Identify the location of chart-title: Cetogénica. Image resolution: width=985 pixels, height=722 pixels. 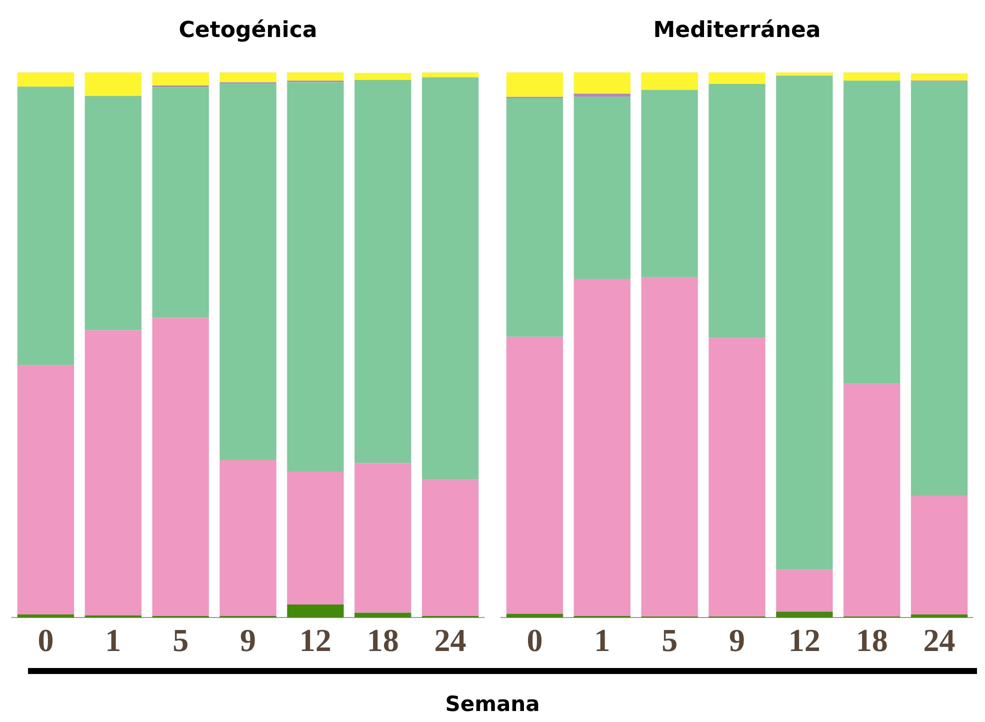
(248, 30).